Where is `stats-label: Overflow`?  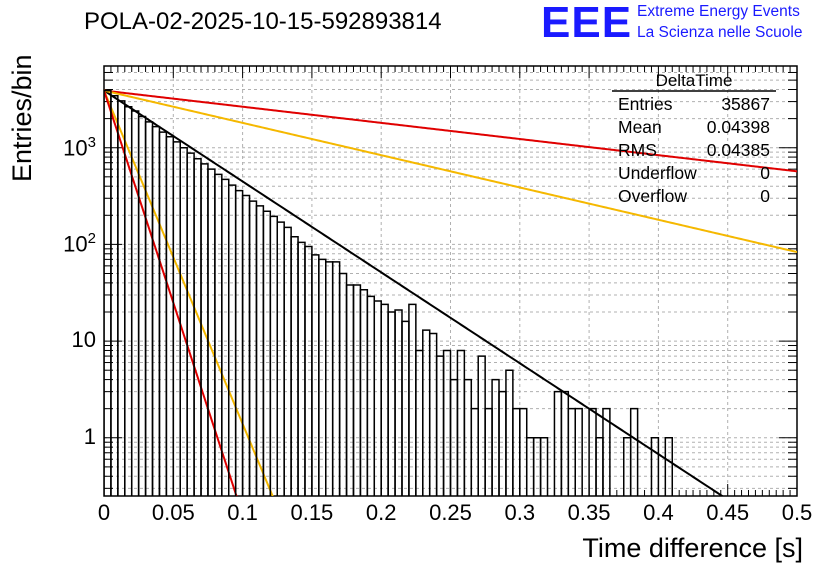
stats-label: Overflow is located at coordinates (653, 196).